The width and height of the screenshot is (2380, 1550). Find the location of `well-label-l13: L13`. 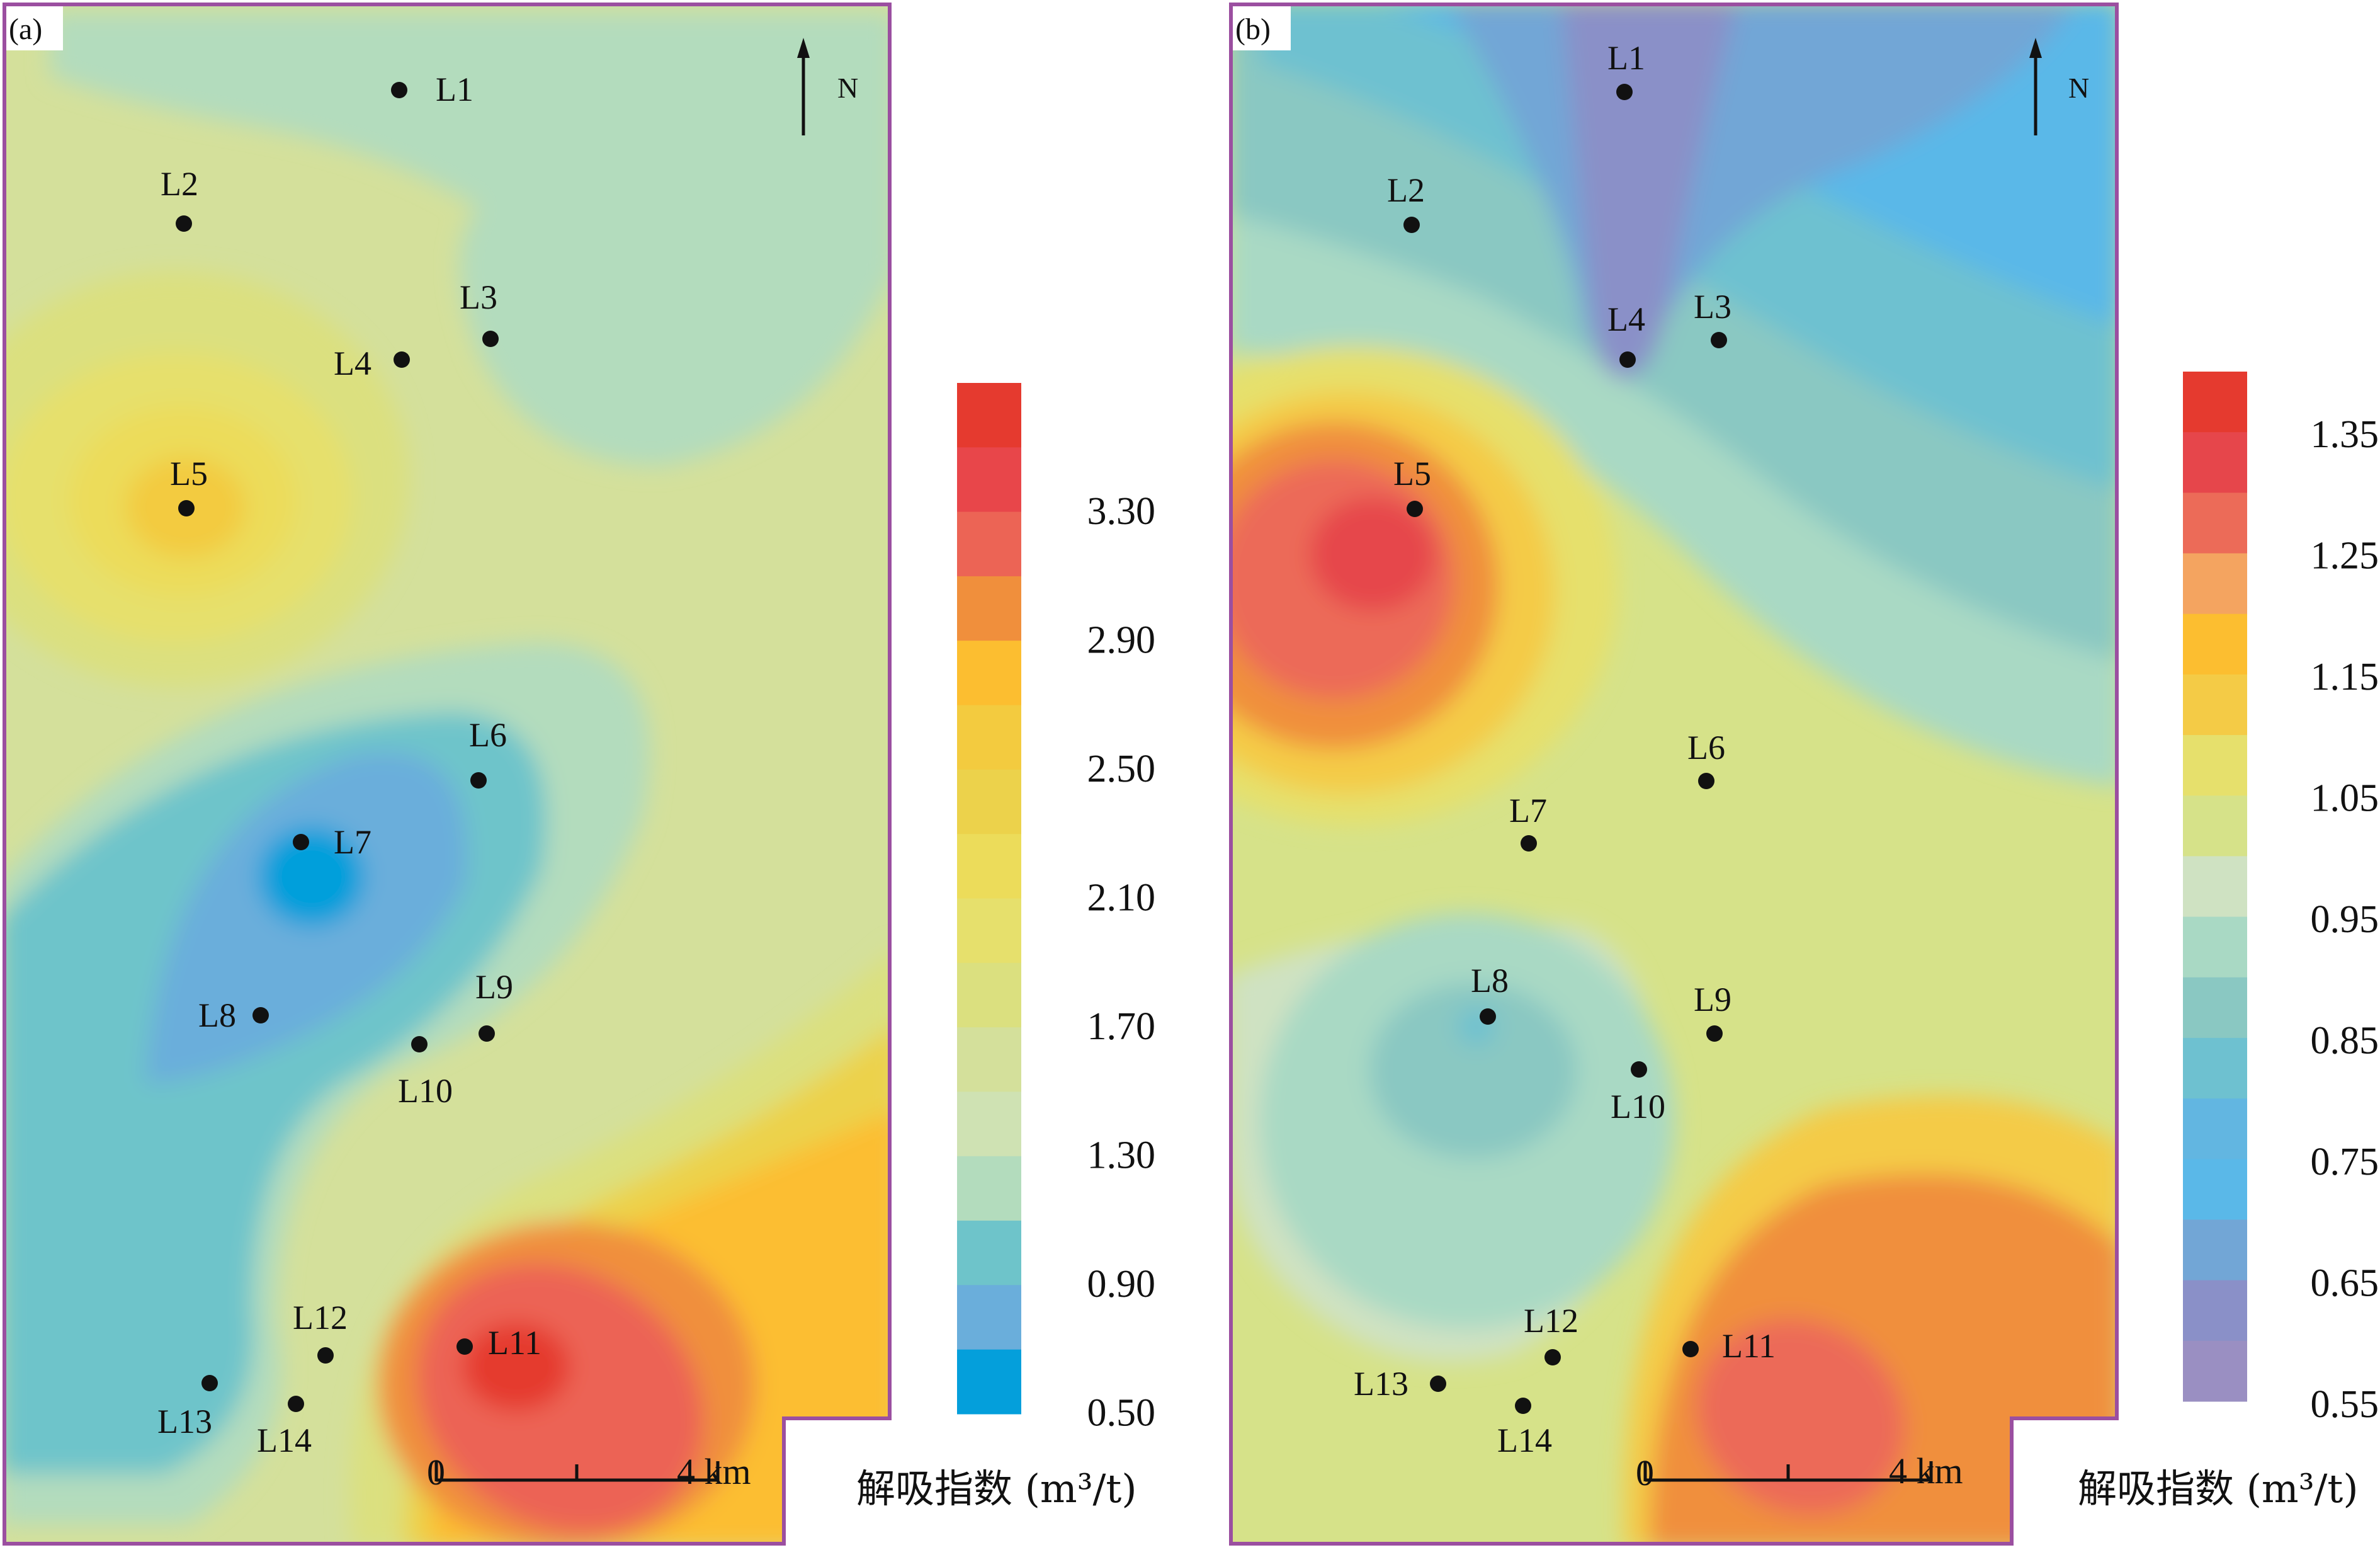

well-label-l13: L13 is located at coordinates (1381, 1384).